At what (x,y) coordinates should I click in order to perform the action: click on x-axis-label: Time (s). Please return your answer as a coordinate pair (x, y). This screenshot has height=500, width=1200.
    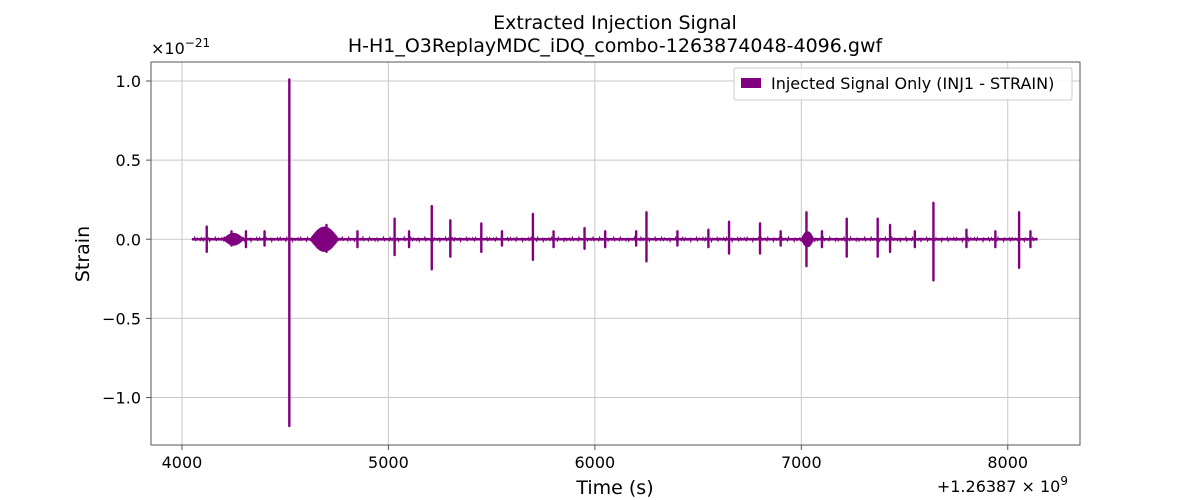
    Looking at the image, I should click on (614, 488).